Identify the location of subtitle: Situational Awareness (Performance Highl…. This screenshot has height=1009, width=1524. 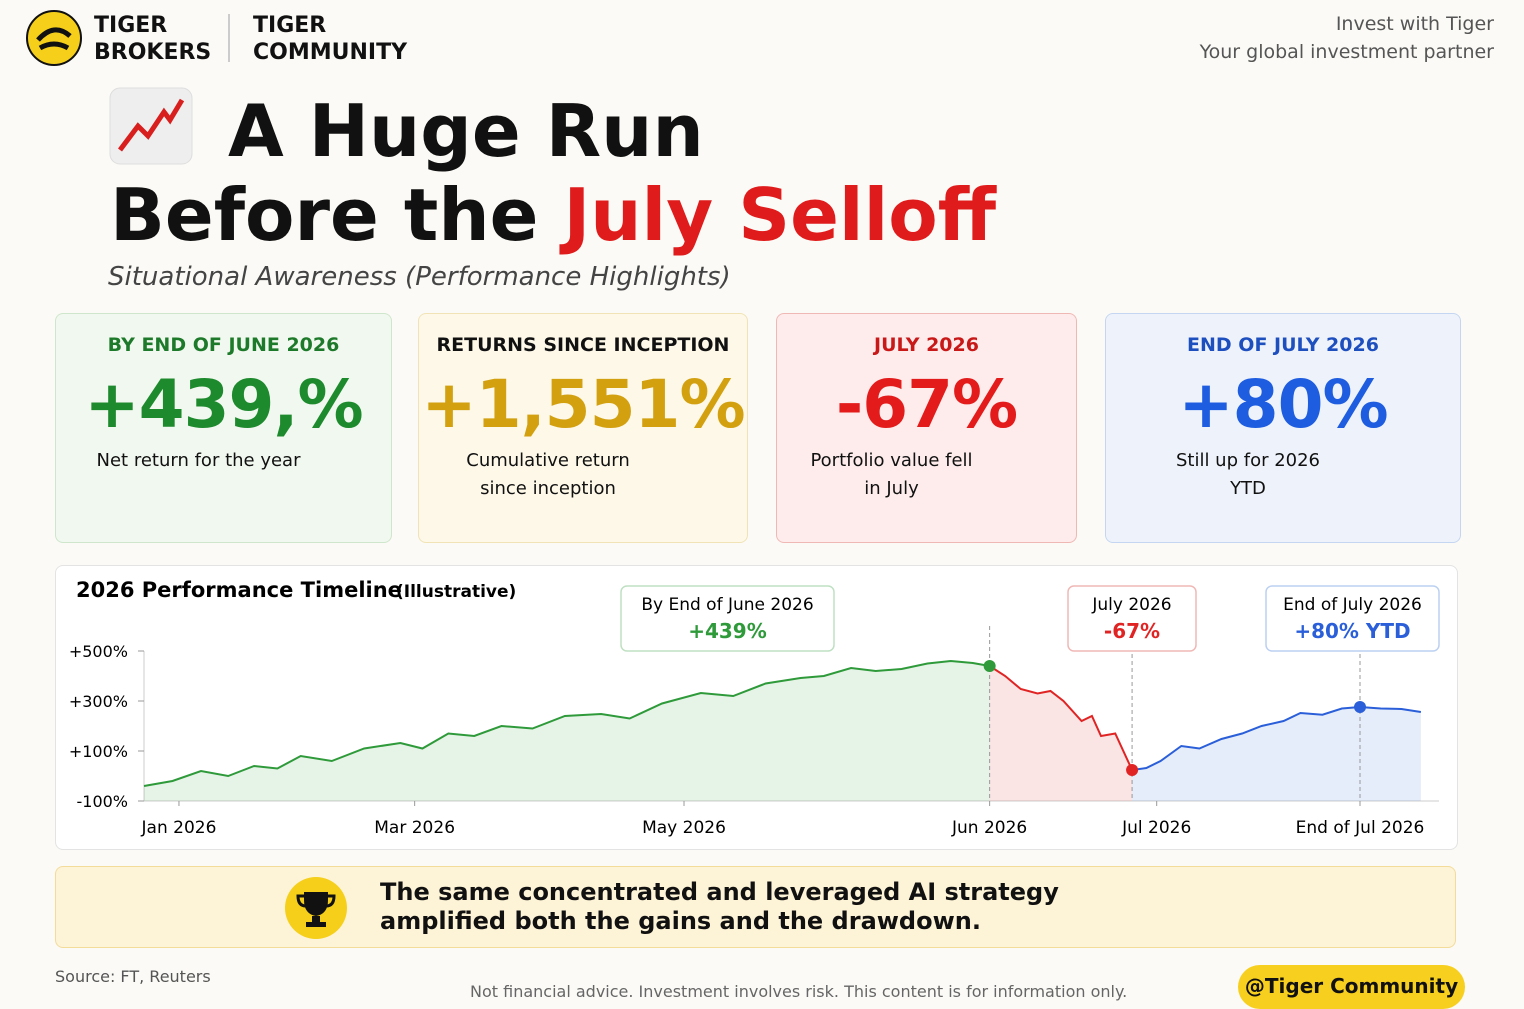
(419, 277).